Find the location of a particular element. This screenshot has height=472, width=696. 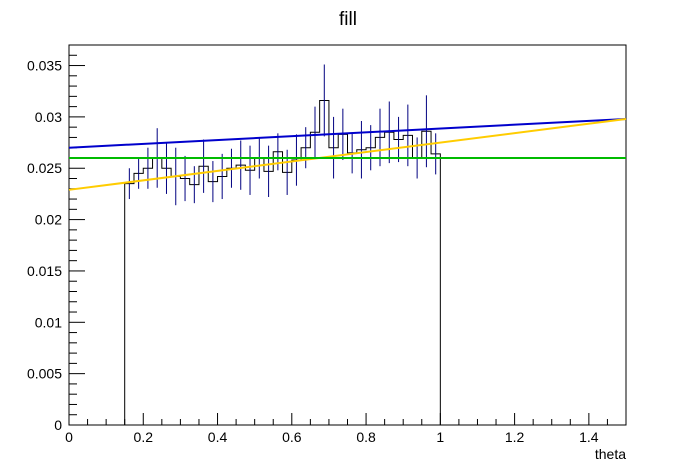

x-tick-label: 1 is located at coordinates (440, 437).